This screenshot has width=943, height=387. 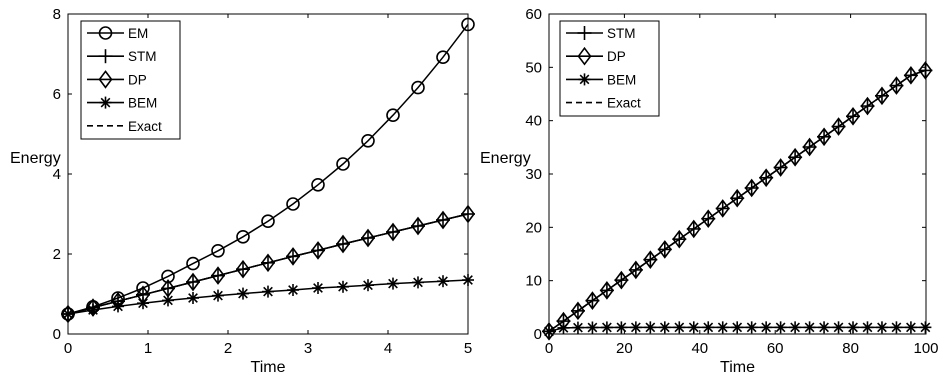 What do you see at coordinates (533, 174) in the screenshot?
I see `y-tick-label: 30` at bounding box center [533, 174].